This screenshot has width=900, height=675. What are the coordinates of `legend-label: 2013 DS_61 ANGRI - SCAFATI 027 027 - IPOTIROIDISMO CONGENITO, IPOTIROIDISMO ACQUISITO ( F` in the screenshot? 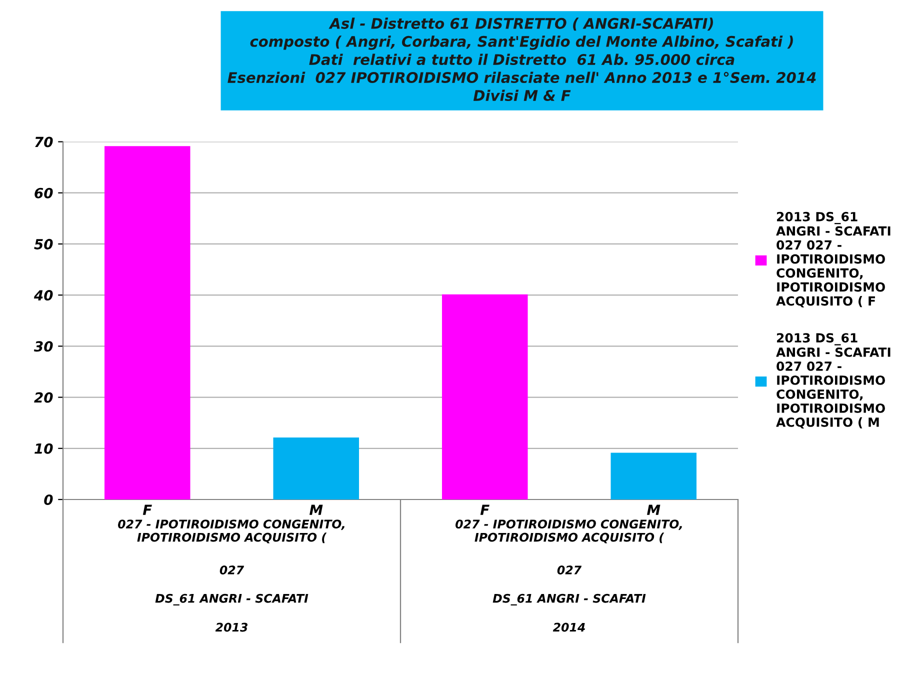 It's located at (833, 260).